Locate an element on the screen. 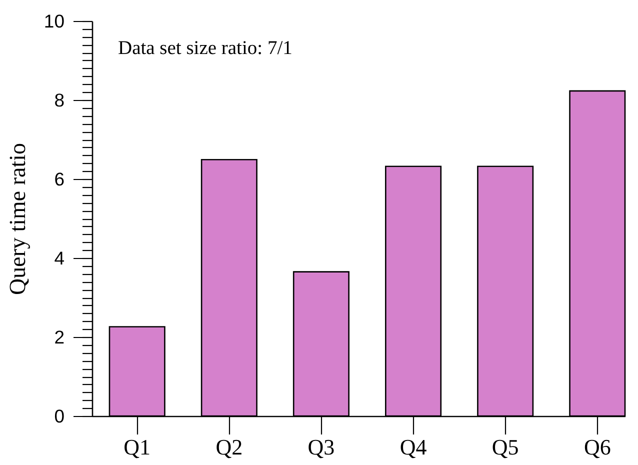 The image size is (638, 465). x-tick-label: Q1 is located at coordinates (137, 447).